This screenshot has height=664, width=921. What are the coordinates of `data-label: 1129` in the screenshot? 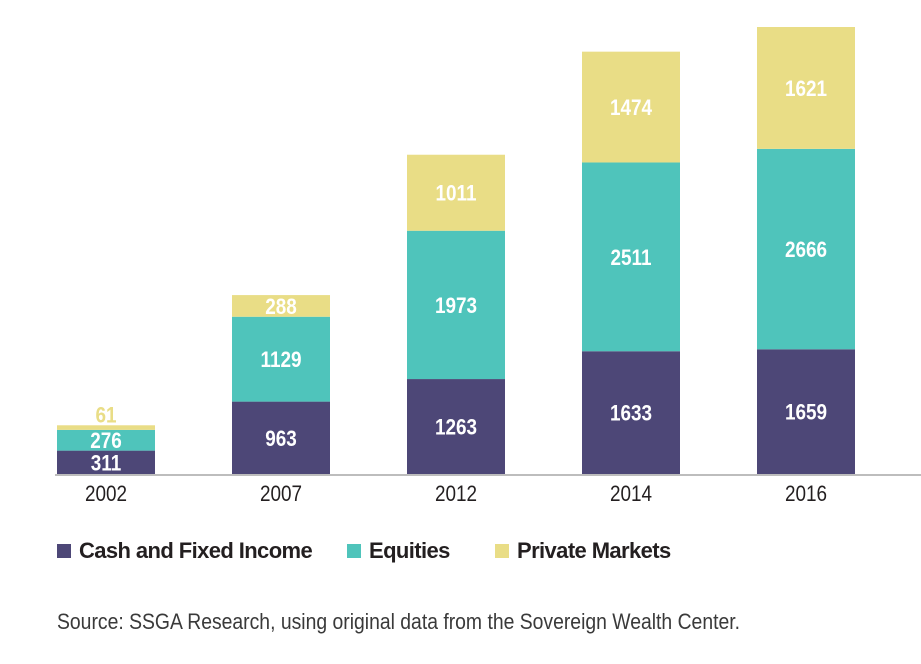 It's located at (280, 360).